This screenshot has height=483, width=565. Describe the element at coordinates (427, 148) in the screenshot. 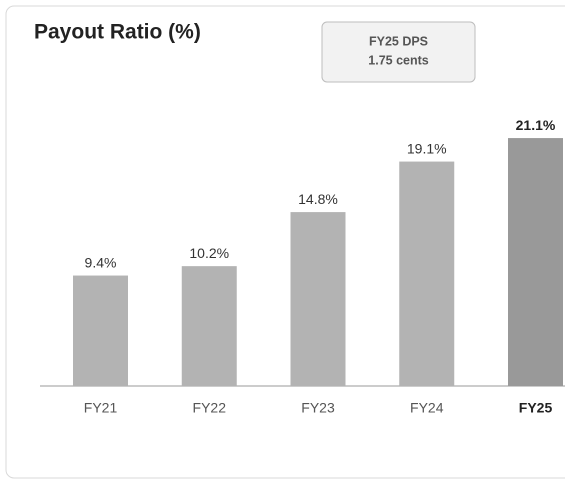

I see `value-label: 19.1%` at that location.